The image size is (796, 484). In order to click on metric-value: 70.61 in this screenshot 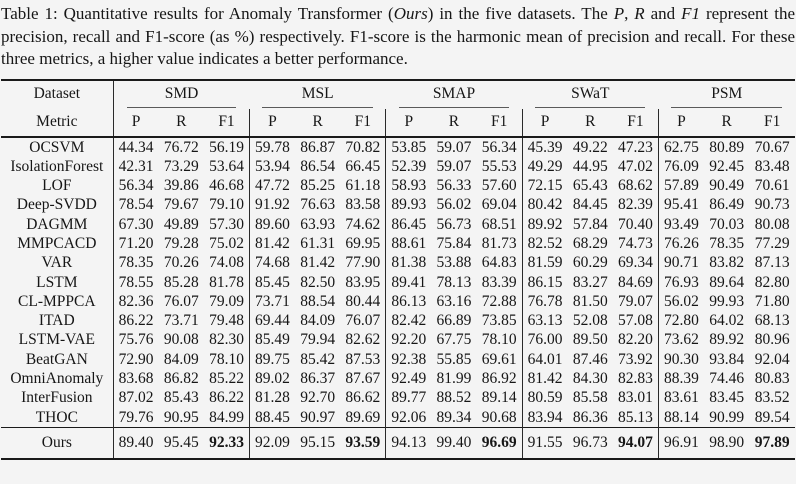, I will do `click(772, 186)`.